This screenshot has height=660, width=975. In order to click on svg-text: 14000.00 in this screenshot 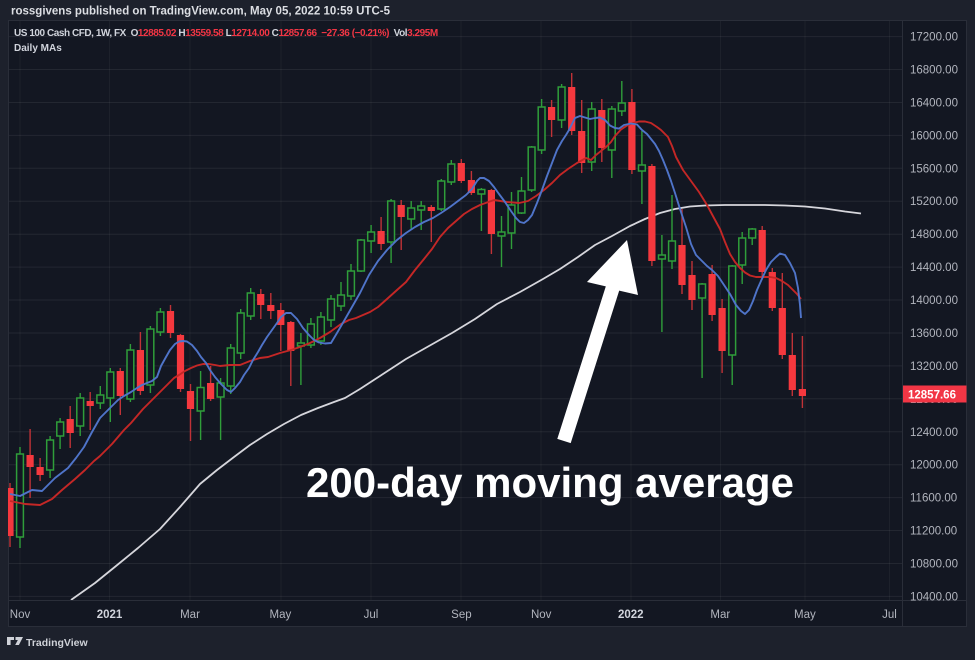, I will do `click(934, 301)`.